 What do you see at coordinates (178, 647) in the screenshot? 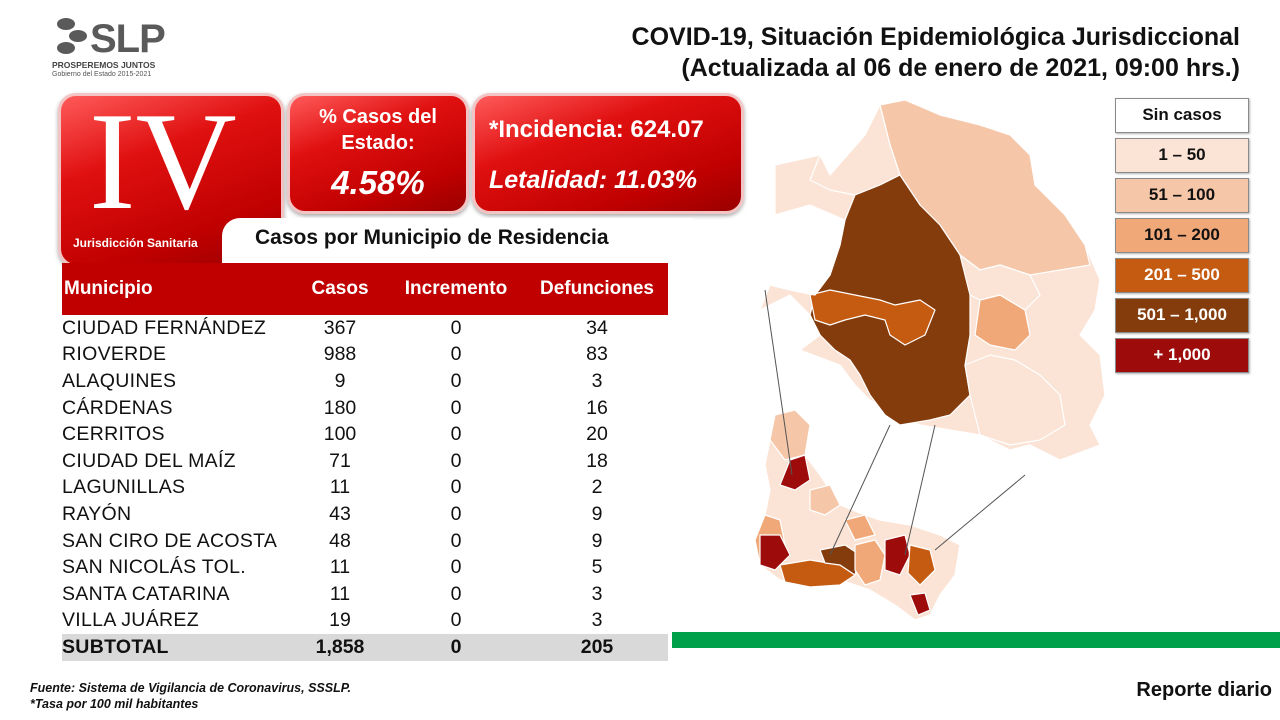
I see `cell: SUBTOTAL` at bounding box center [178, 647].